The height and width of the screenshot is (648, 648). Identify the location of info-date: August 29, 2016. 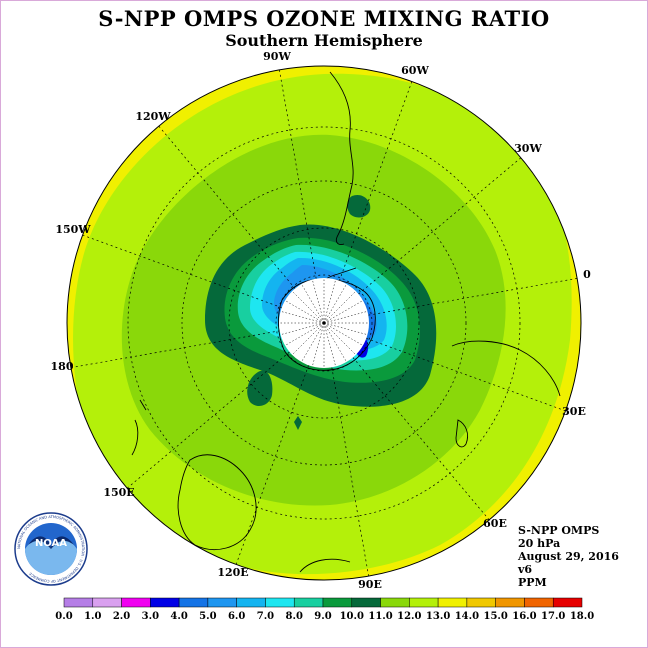
(568, 556).